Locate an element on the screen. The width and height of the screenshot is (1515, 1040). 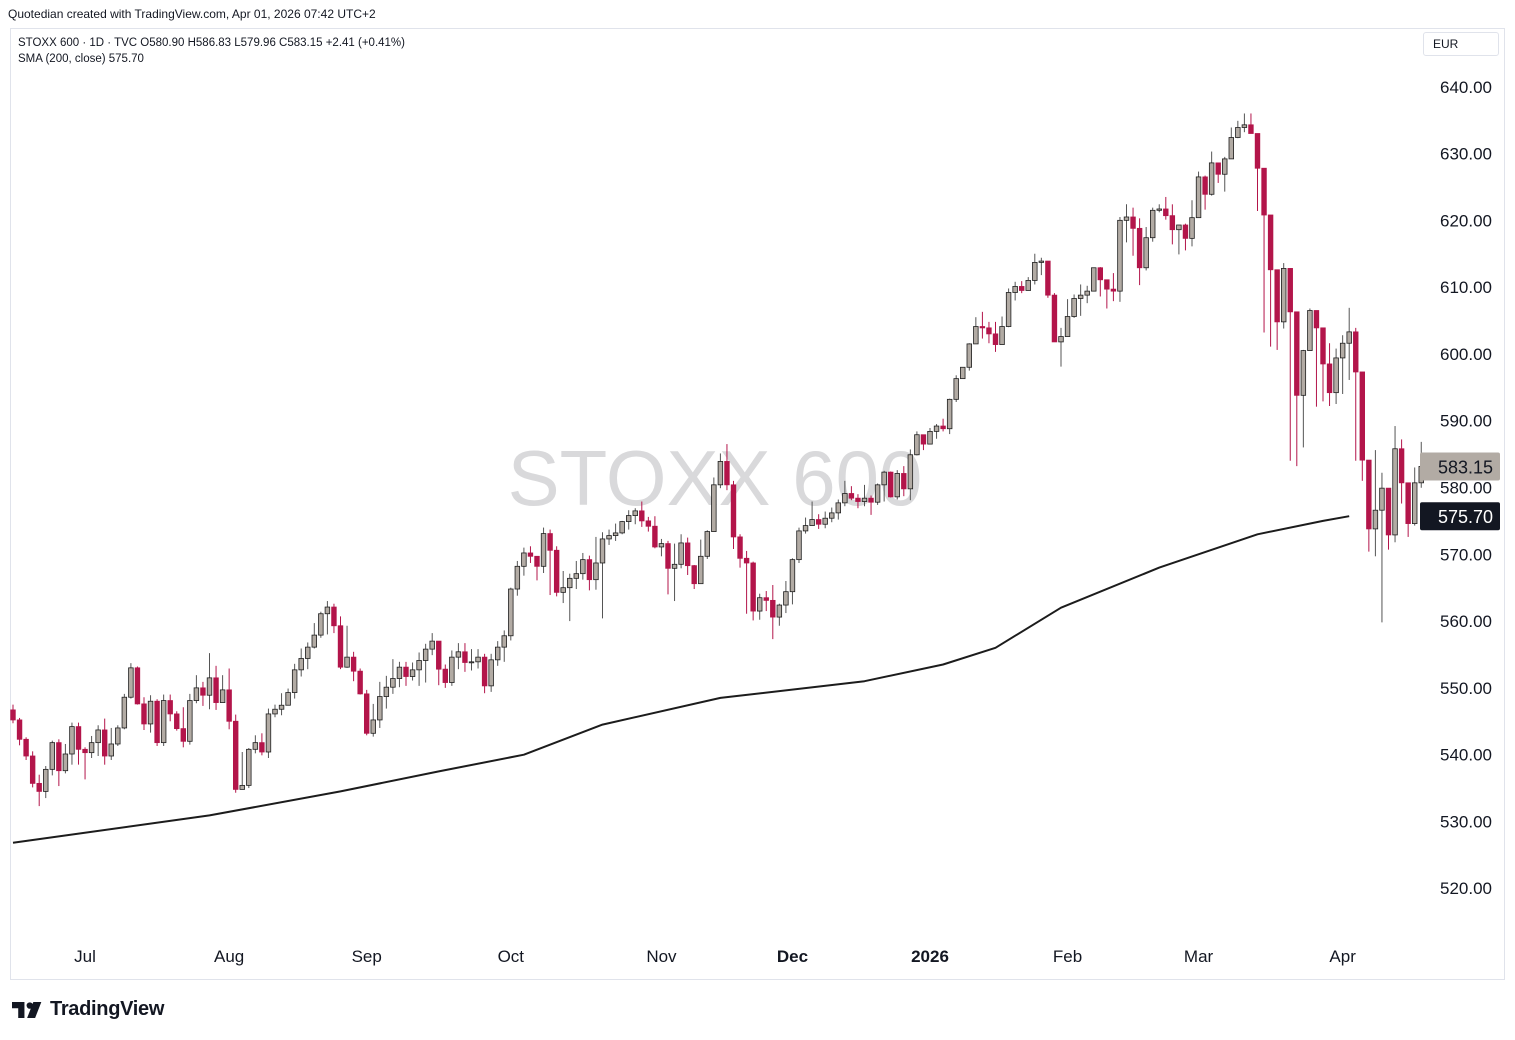
y-axis-label: 570.00 is located at coordinates (1466, 554).